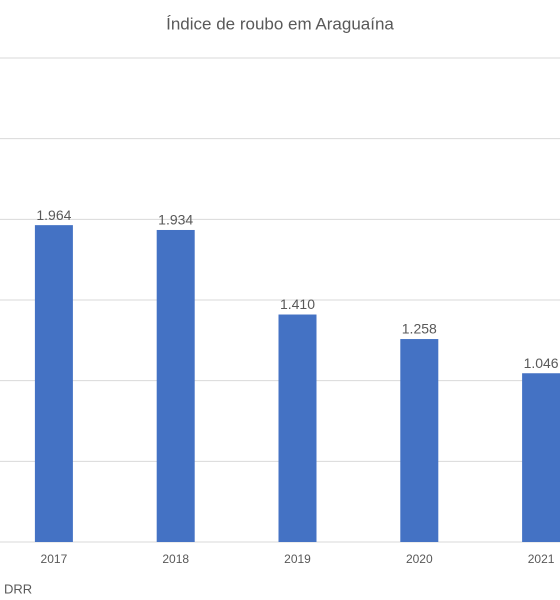 This screenshot has height=600, width=560. What do you see at coordinates (297, 304) in the screenshot?
I see `value-label: 1.410` at bounding box center [297, 304].